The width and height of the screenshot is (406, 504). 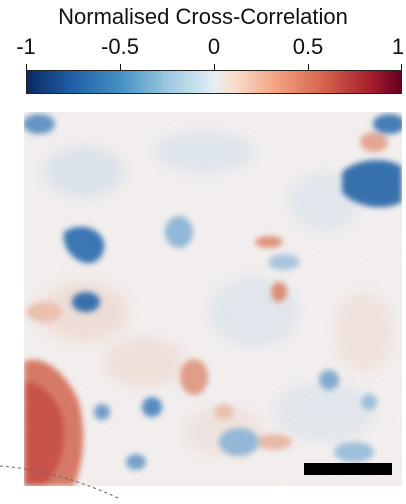 What do you see at coordinates (308, 46) in the screenshot?
I see `tick-label: 0.5` at bounding box center [308, 46].